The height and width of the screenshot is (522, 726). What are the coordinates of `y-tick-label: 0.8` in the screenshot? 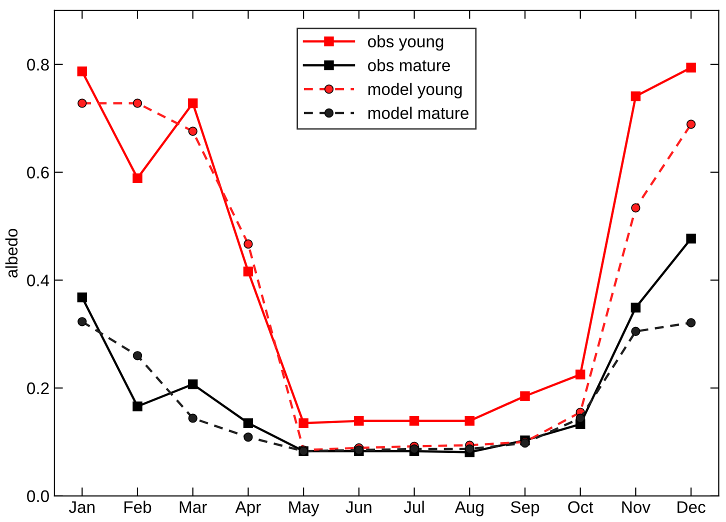 It's located at (38, 64).